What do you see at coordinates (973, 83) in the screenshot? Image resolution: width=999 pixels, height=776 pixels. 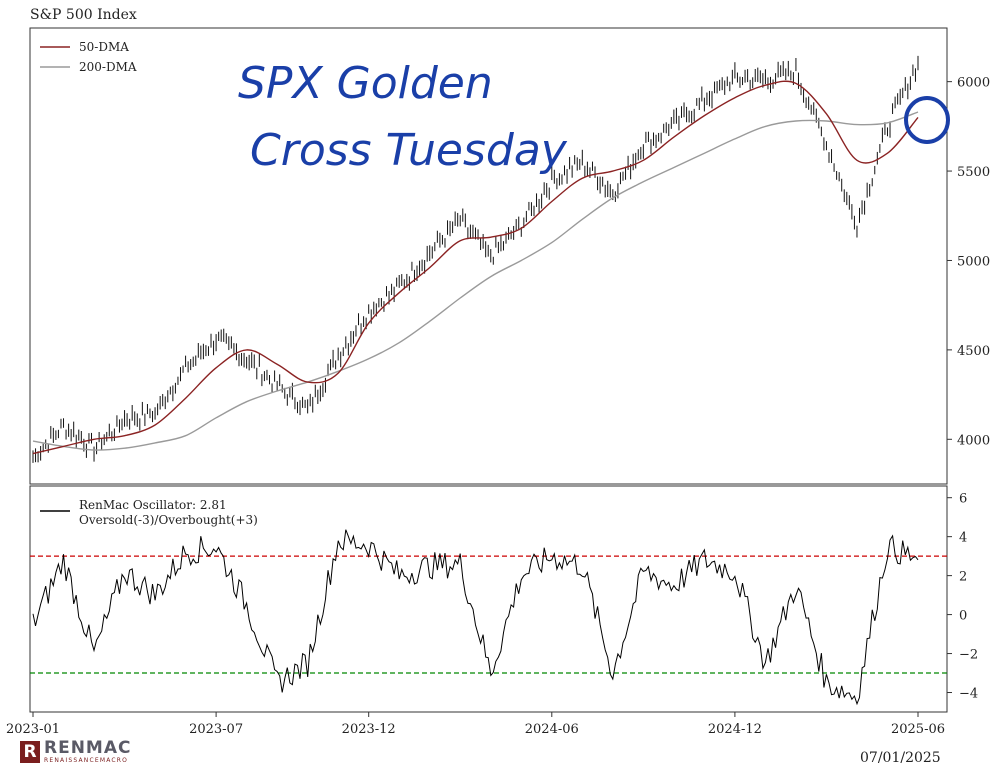 I see `price-ytick-label: 6000` at bounding box center [973, 83].